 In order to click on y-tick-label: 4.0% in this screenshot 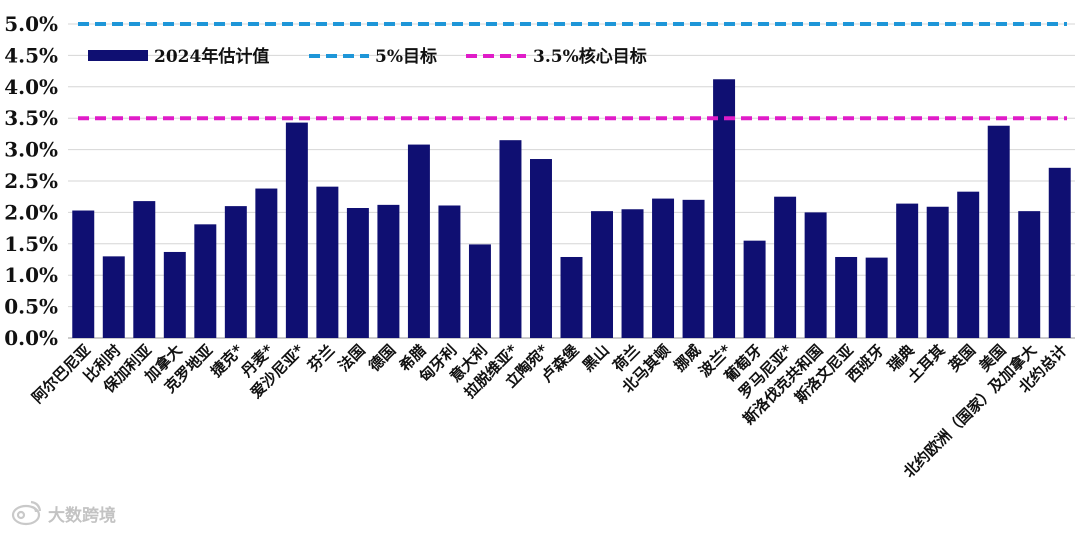, I will do `click(31, 87)`.